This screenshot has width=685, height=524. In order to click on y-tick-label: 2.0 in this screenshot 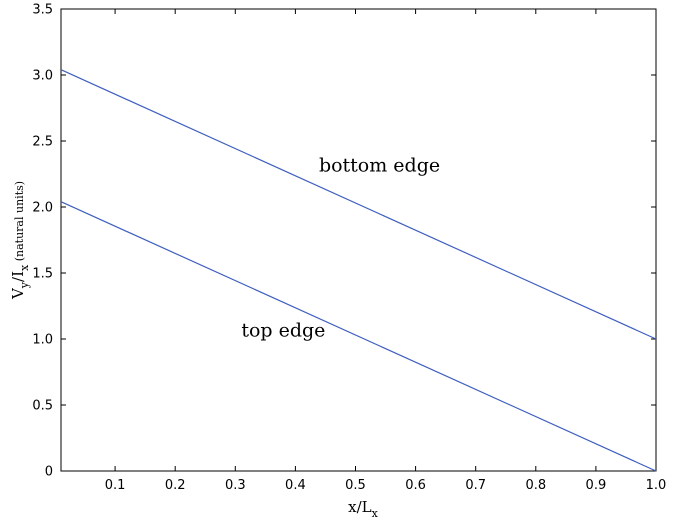, I will do `click(42, 208)`.